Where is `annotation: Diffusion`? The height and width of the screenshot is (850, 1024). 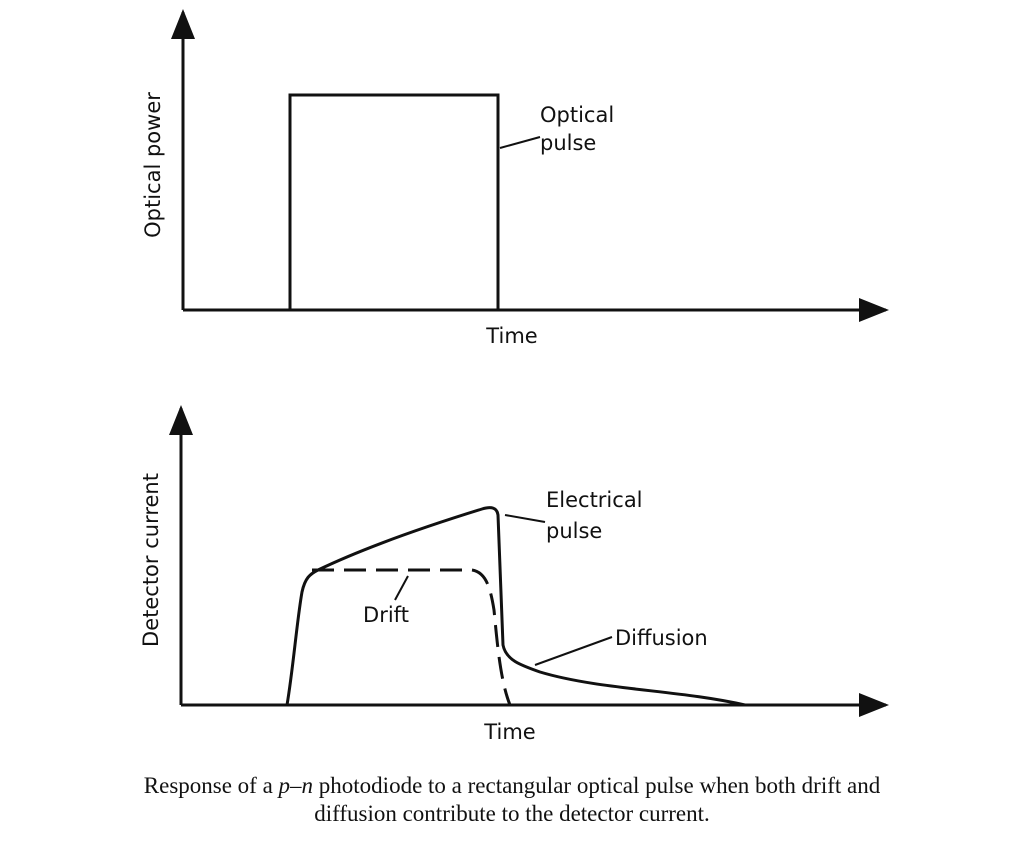
annotation: Diffusion is located at coordinates (661, 638).